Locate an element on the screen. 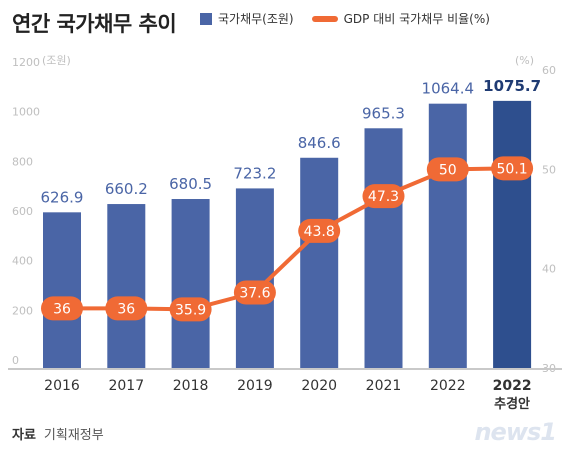  x-axis-baseline is located at coordinates (285, 369).